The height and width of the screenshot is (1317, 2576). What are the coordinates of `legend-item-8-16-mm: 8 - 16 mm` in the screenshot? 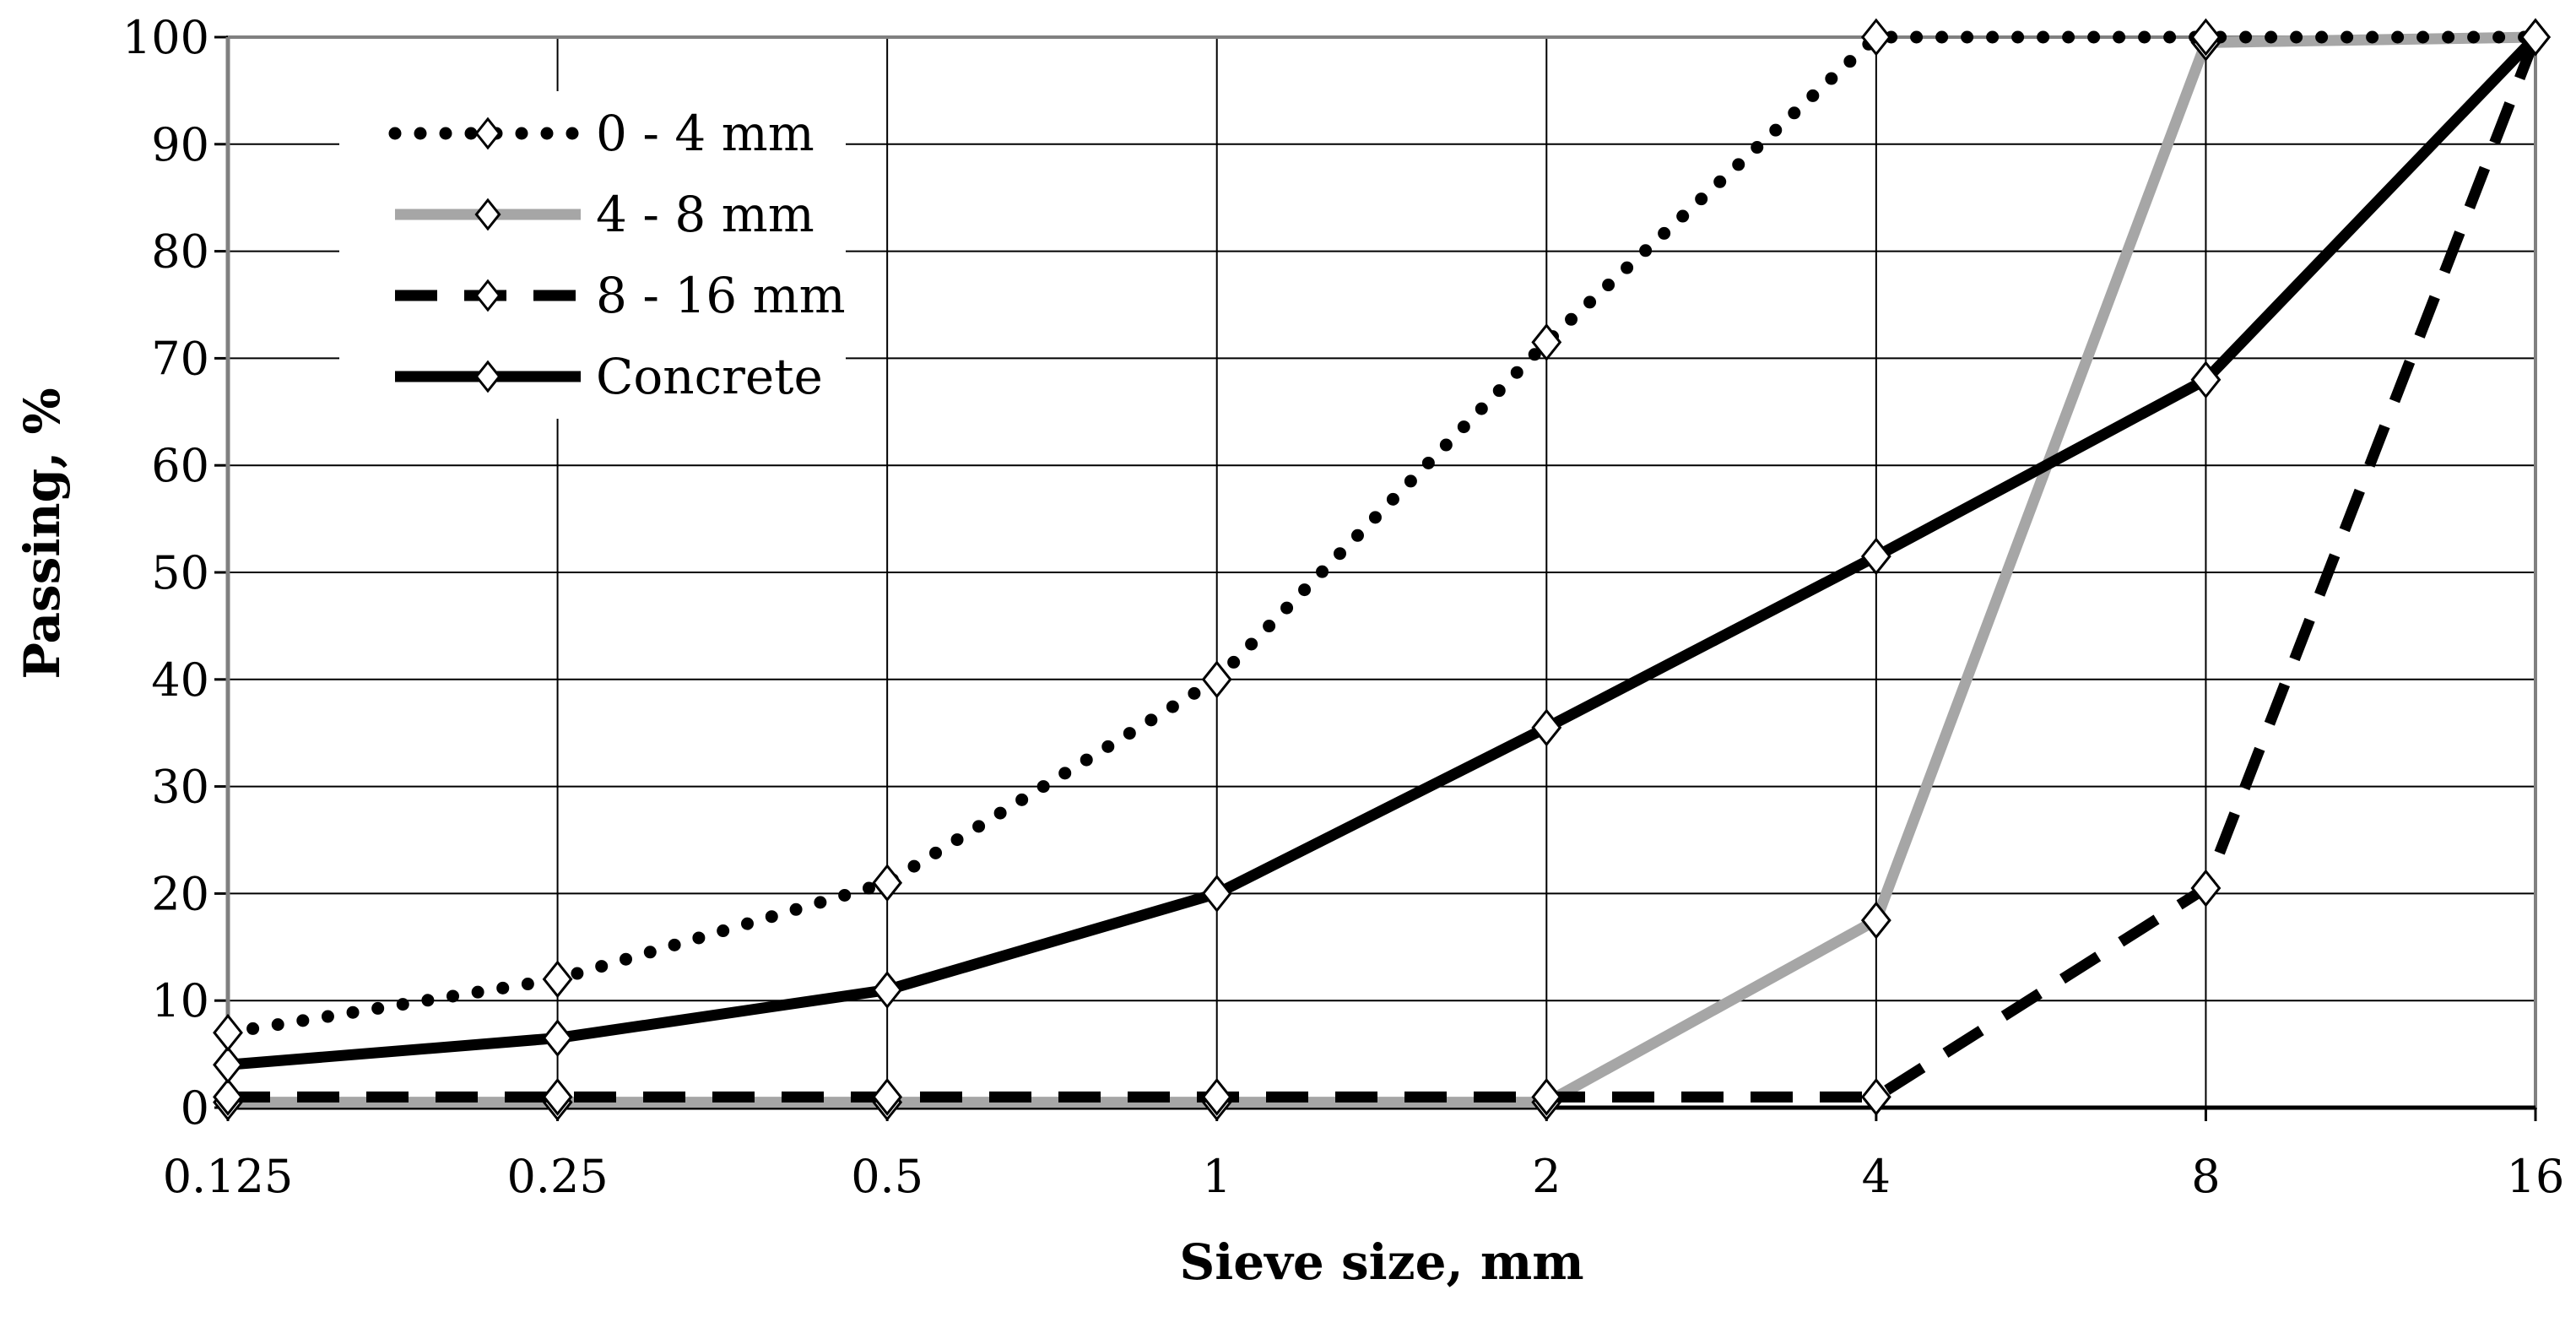 It's located at (620, 295).